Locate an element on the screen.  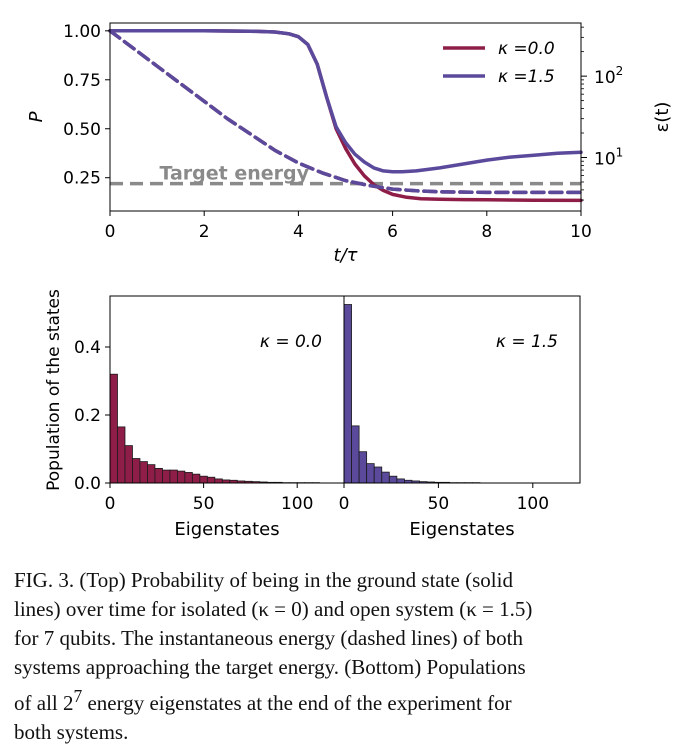
legend-label: κ =0.0 is located at coordinates (526, 49).